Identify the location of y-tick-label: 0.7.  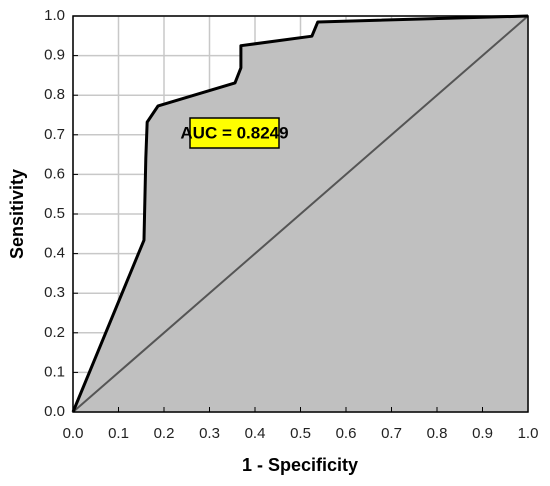
(54, 134).